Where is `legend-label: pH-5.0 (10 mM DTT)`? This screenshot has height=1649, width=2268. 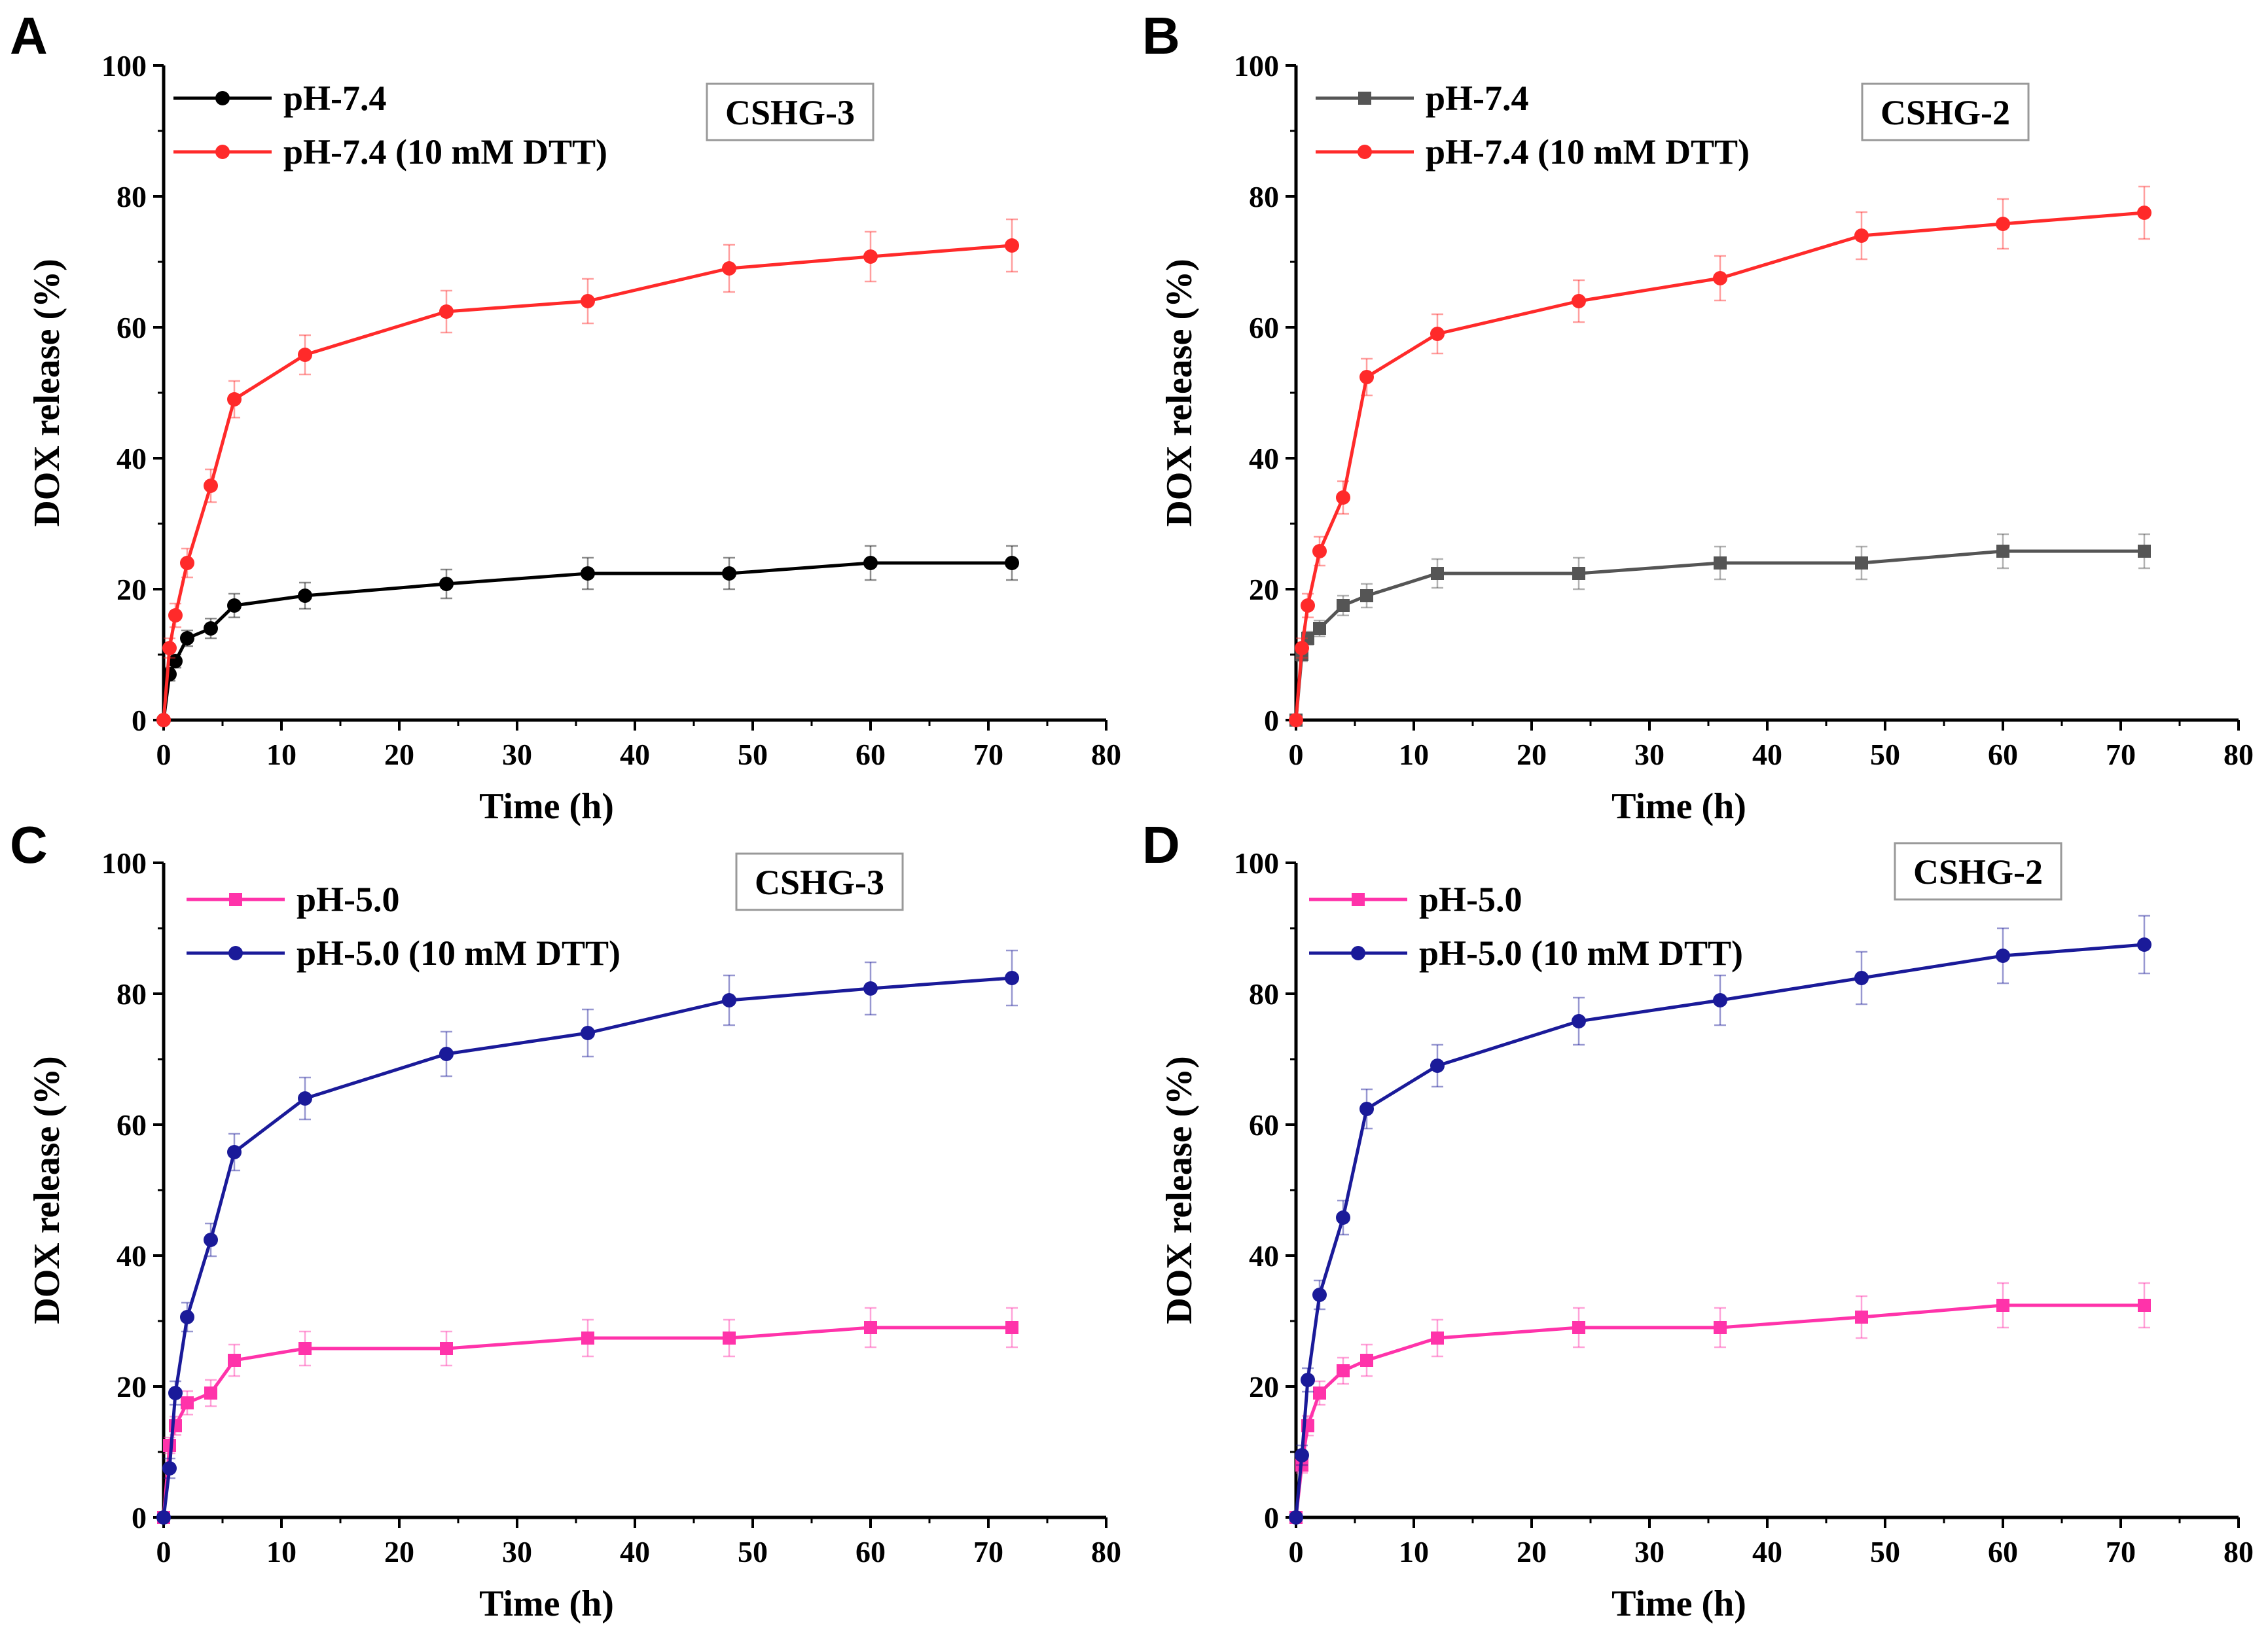
legend-label: pH-5.0 (10 mM DTT) is located at coordinates (459, 953).